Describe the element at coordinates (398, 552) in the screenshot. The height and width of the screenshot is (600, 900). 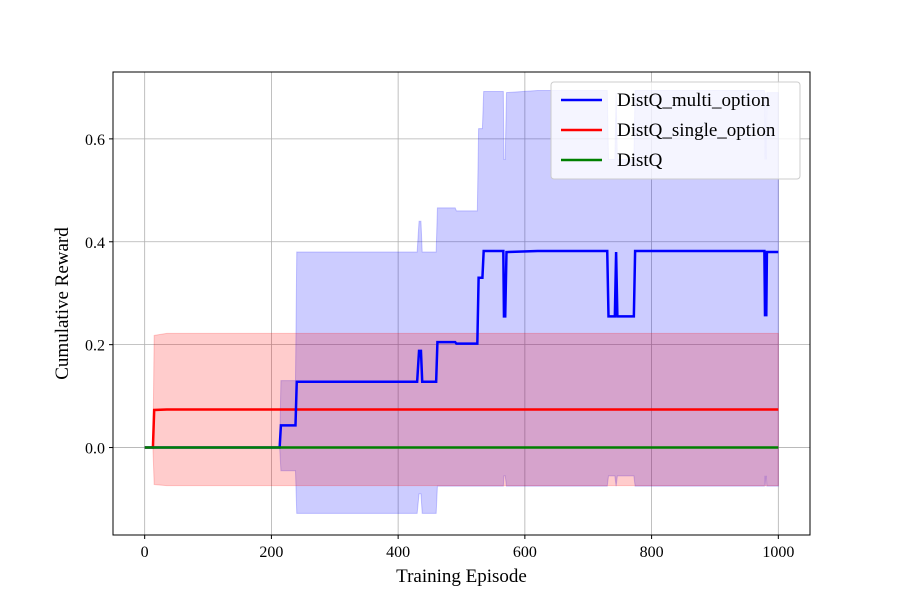
I see `x-tick-label: 400` at that location.